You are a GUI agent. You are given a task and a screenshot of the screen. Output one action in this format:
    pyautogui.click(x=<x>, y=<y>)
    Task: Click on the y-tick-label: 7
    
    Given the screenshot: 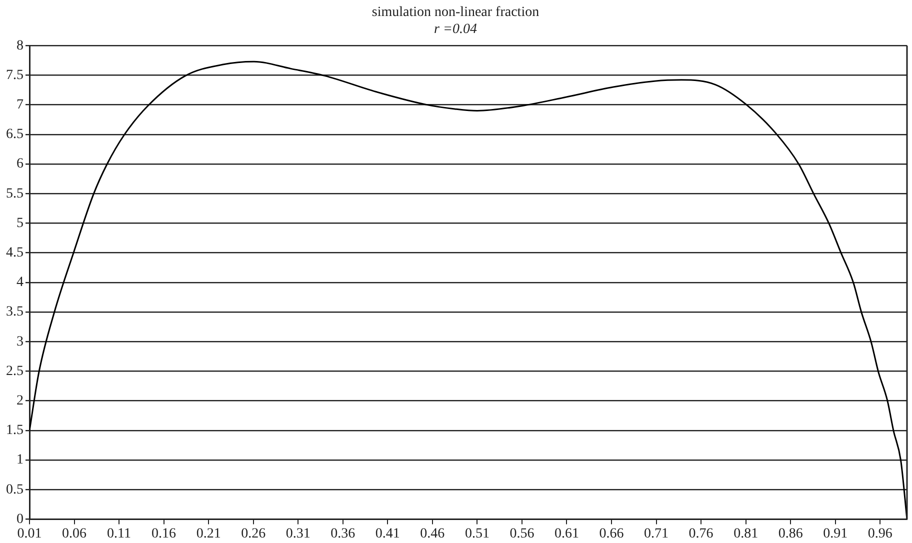 What is the action you would take?
    pyautogui.click(x=20, y=104)
    